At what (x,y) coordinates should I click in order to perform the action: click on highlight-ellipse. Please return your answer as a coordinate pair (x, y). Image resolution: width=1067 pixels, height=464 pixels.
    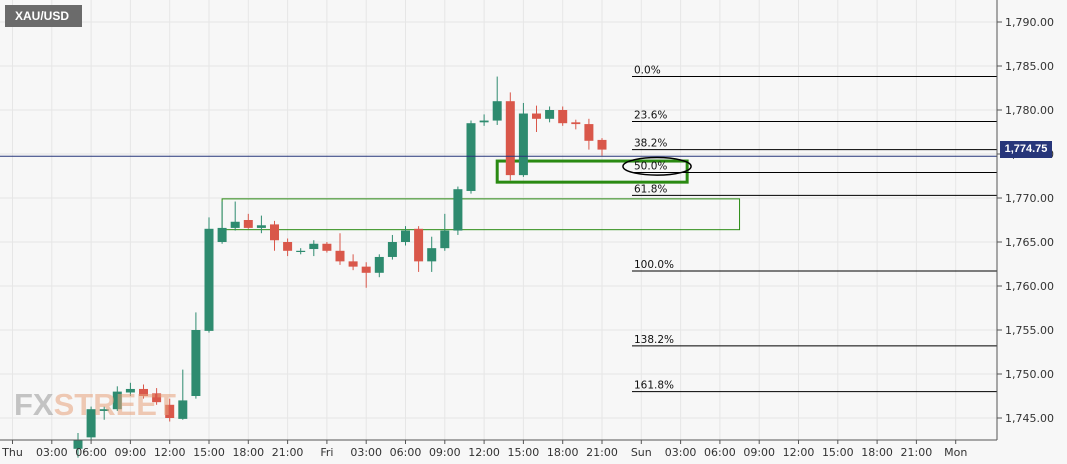
    Looking at the image, I should click on (657, 166).